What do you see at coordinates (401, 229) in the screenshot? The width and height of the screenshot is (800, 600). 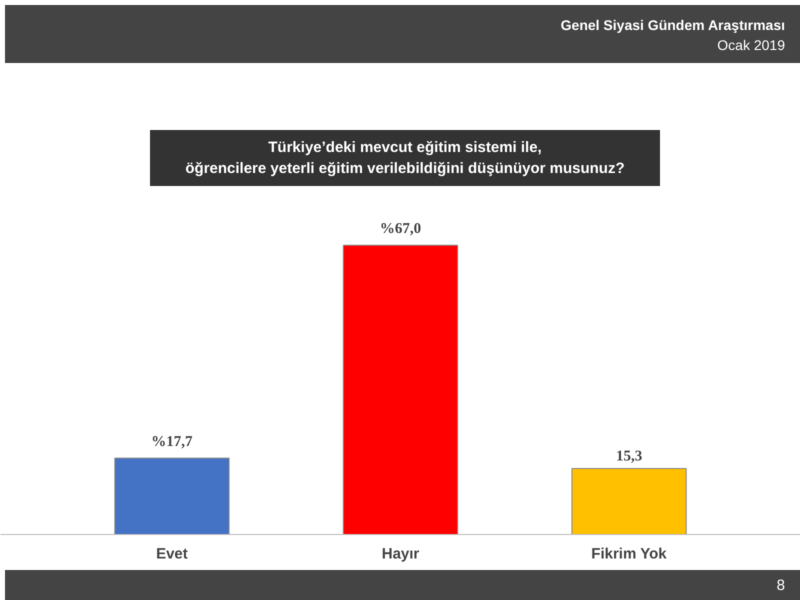 I see `data-label: %67,0` at bounding box center [401, 229].